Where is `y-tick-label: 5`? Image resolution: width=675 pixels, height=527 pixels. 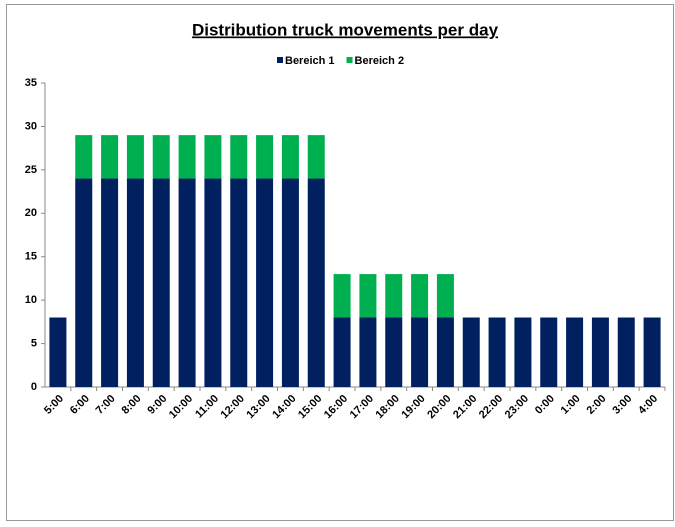 y-tick-label: 5 is located at coordinates (34, 343).